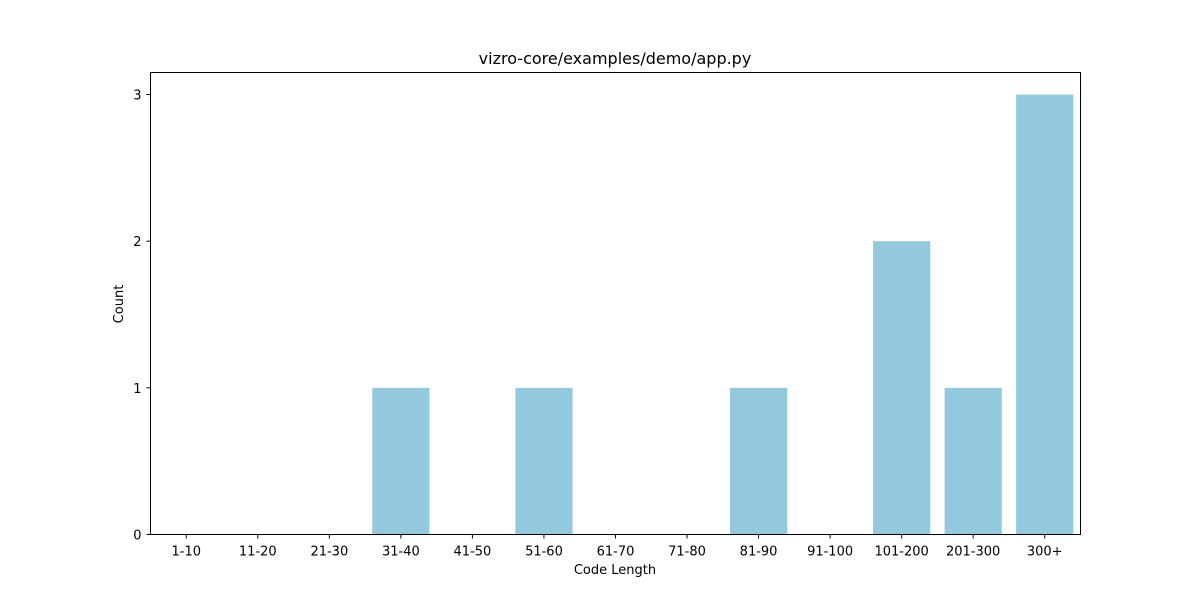 This screenshot has width=1200, height=600. Describe the element at coordinates (544, 552) in the screenshot. I see `x-tick-label: 51-60` at that location.